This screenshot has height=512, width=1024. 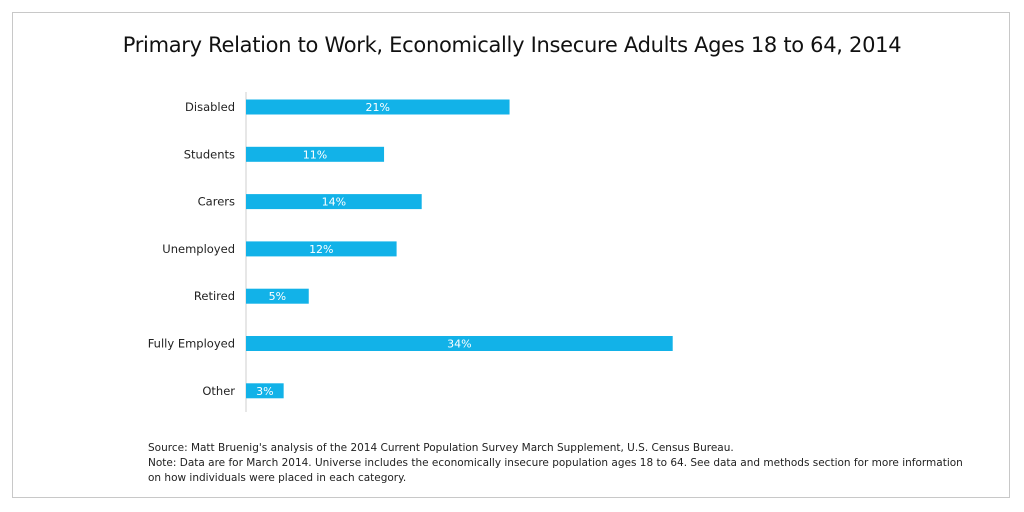 I want to click on category-label: Other, so click(x=218, y=391).